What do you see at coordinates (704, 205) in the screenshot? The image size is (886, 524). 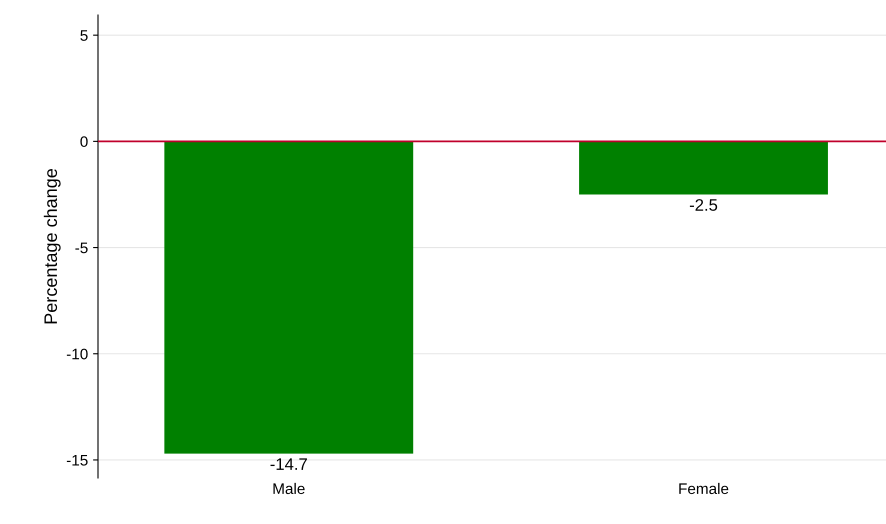 I see `data-label: -2.5` at bounding box center [704, 205].